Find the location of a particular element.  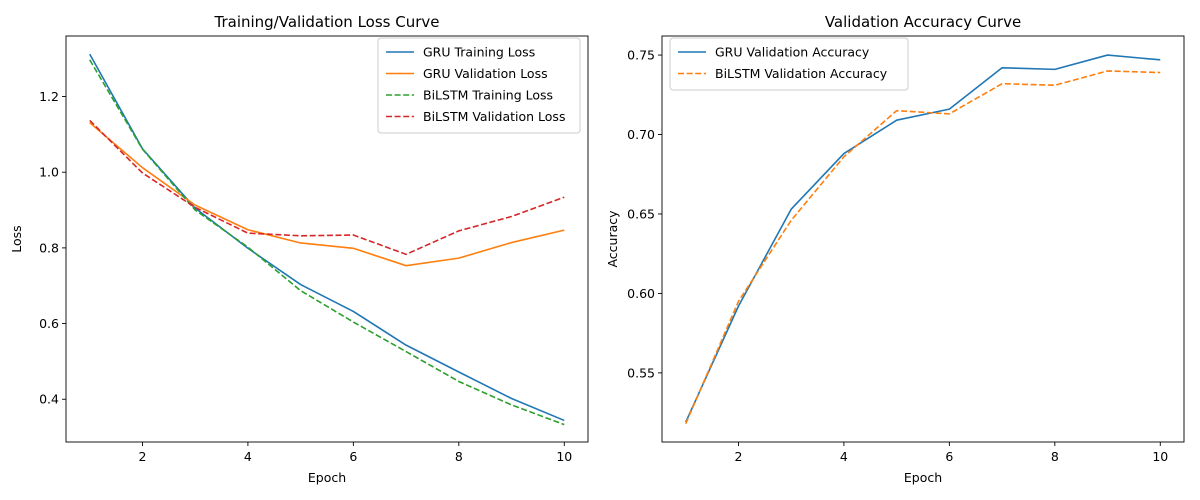

y-tick-label: 0.75 is located at coordinates (641, 55).